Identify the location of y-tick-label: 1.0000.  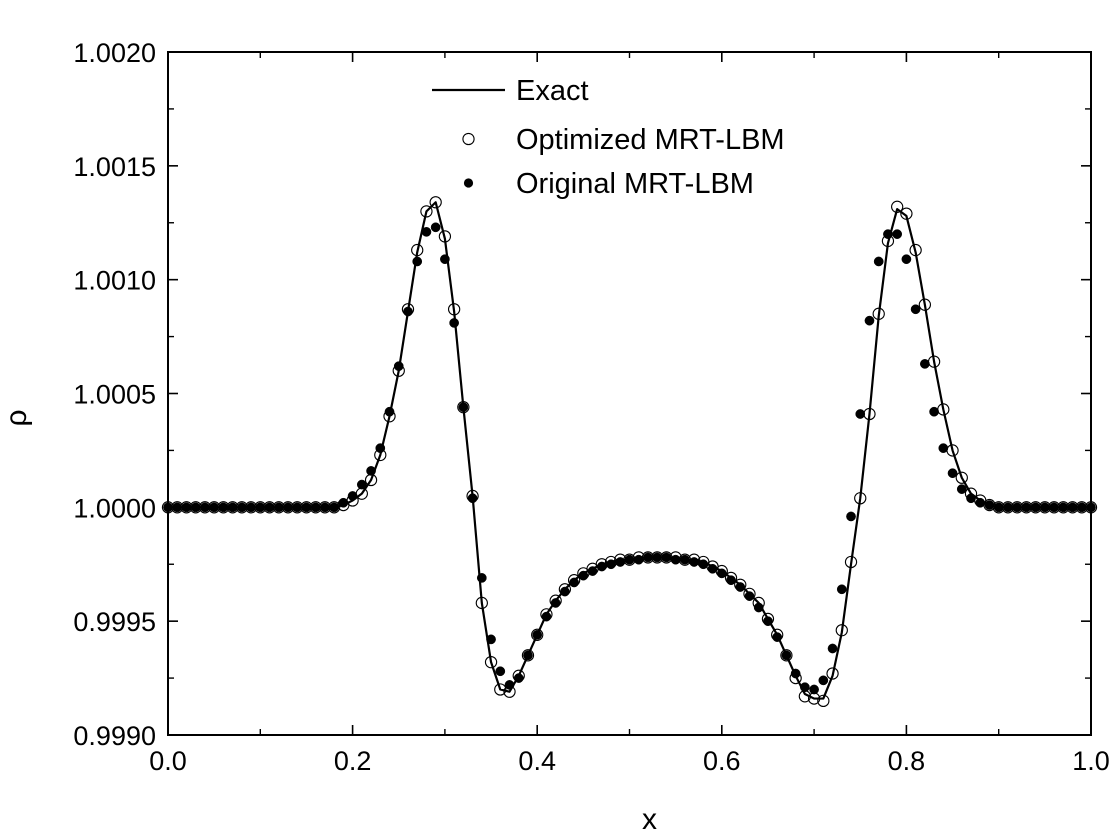
(114, 508).